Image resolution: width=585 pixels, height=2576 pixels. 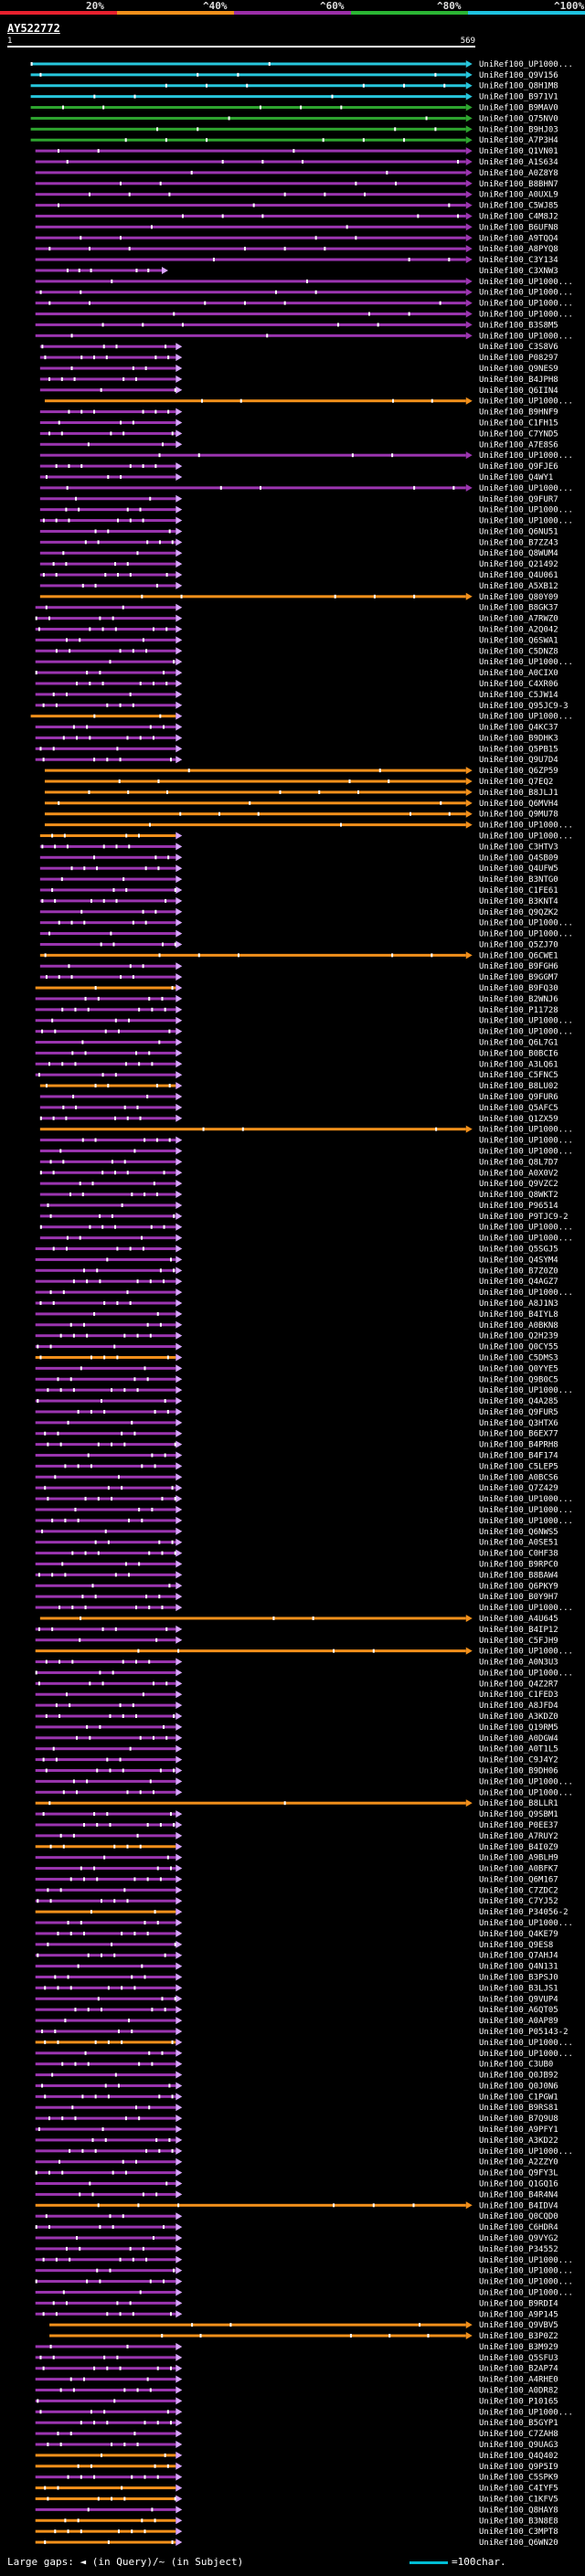 I want to click on hit-label: UniRef100_A0BKN8, so click(x=518, y=1325).